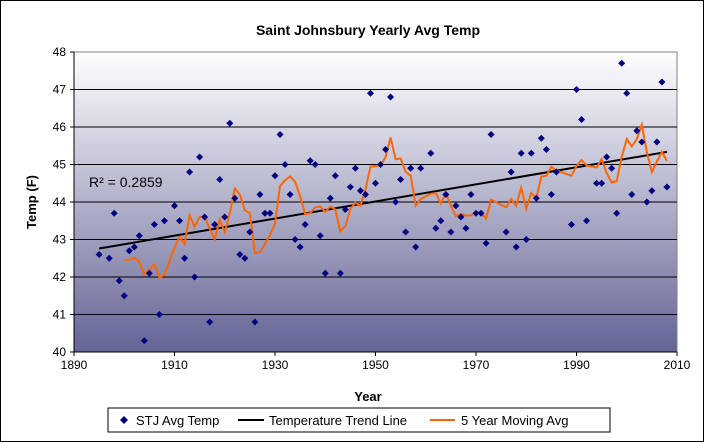 The width and height of the screenshot is (704, 442). What do you see at coordinates (576, 365) in the screenshot?
I see `x-tick-label: 1990` at bounding box center [576, 365].